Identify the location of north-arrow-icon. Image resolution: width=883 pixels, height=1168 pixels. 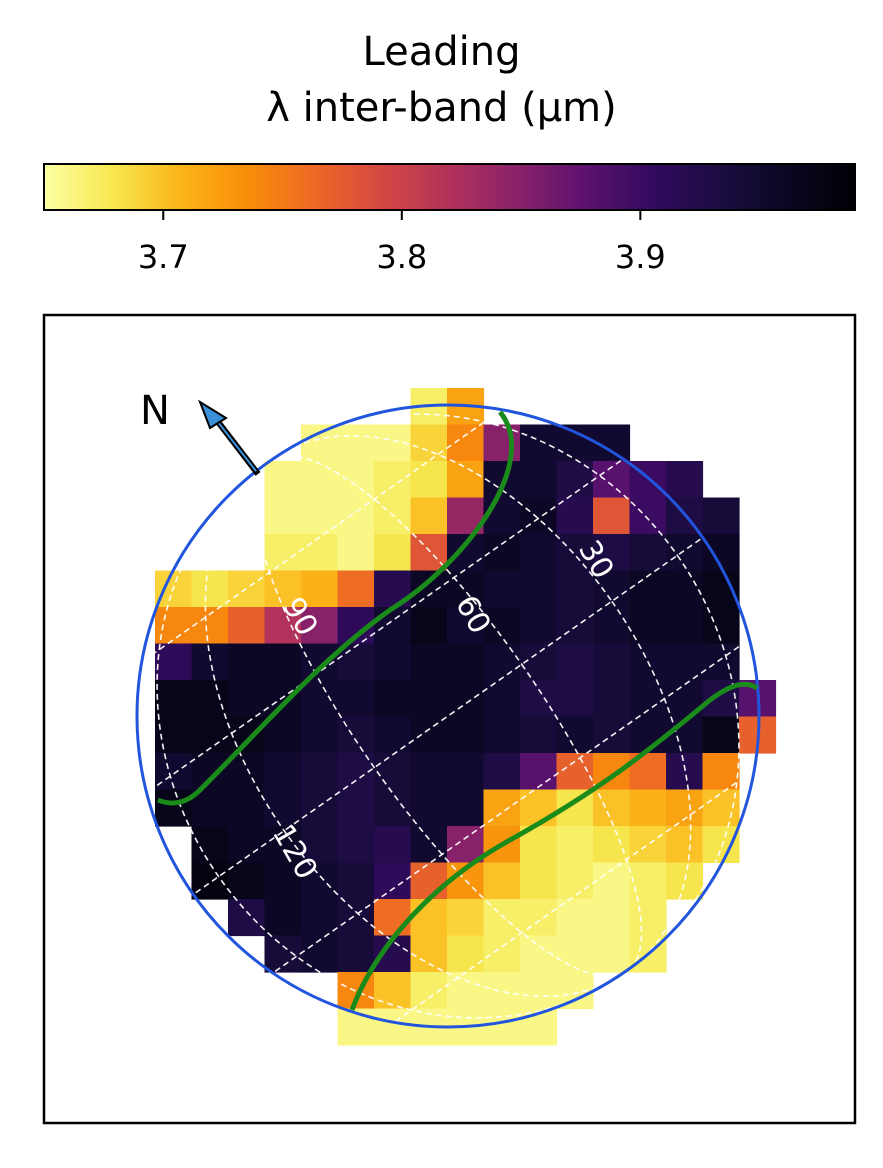
(229, 437).